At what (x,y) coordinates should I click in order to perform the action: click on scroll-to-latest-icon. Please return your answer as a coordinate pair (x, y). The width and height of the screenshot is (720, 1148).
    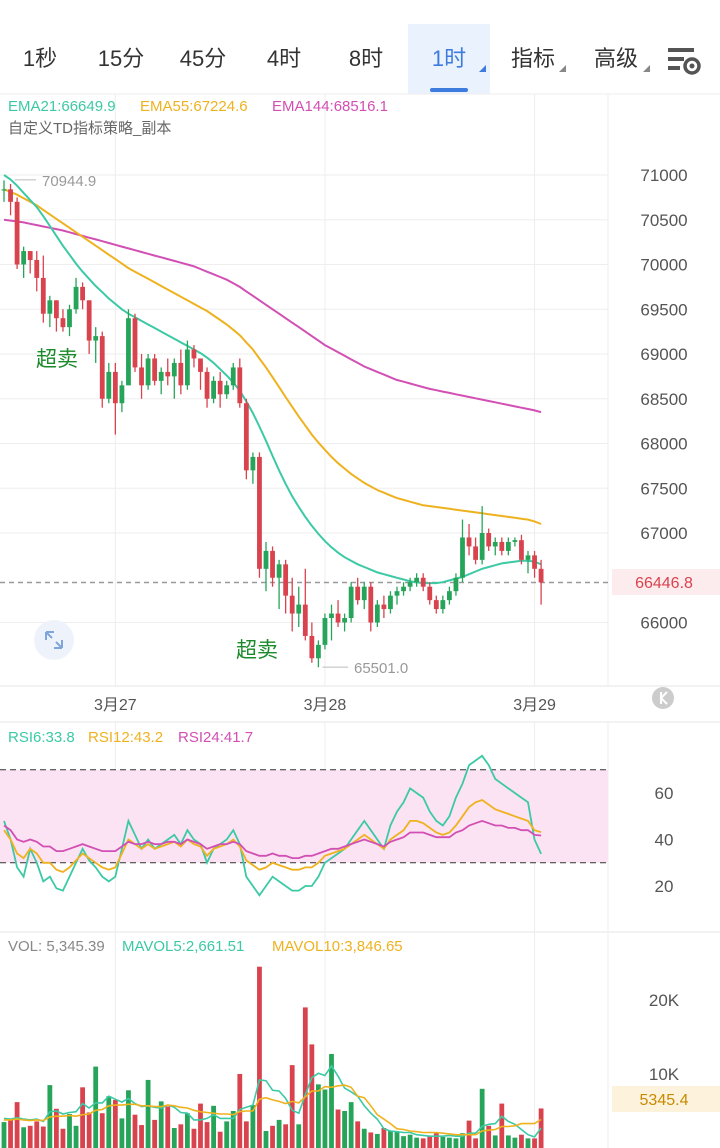
    Looking at the image, I should click on (663, 698).